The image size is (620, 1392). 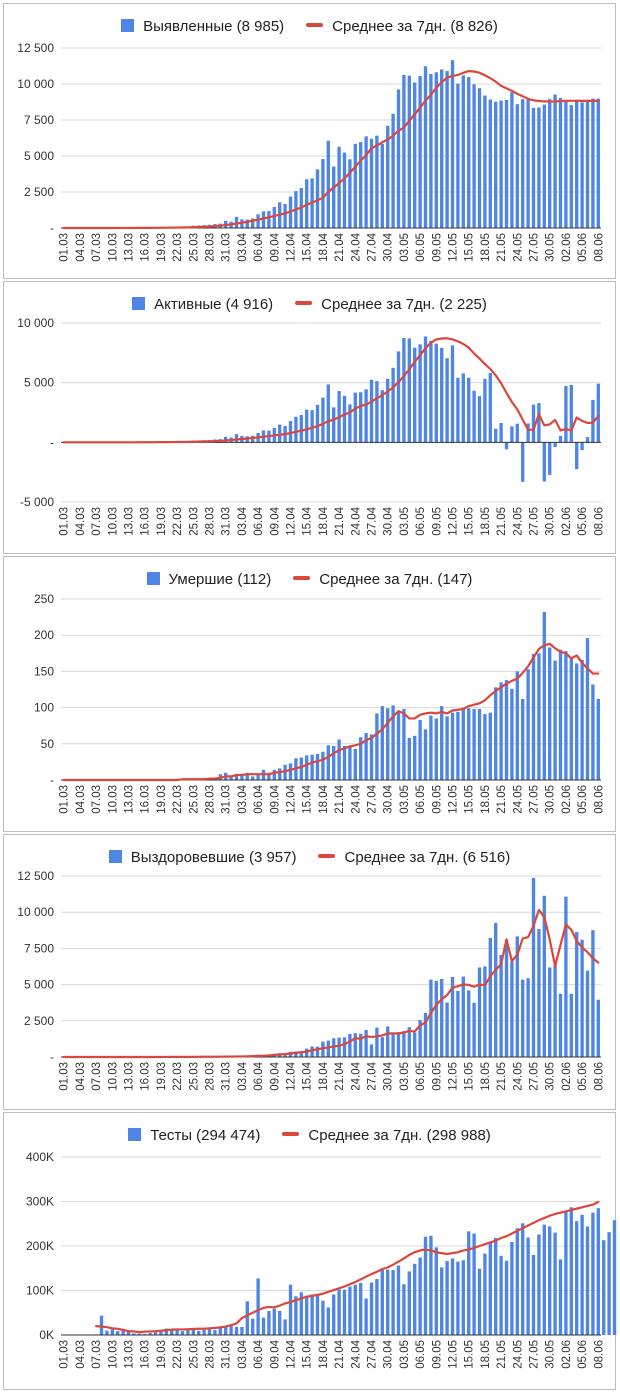 What do you see at coordinates (361, 185) in the screenshot?
I see `bar-25.04` at bounding box center [361, 185].